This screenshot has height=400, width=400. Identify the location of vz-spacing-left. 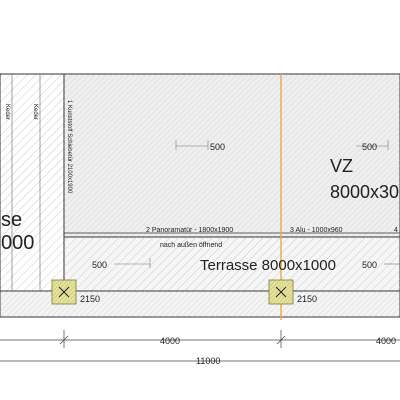
(192, 145).